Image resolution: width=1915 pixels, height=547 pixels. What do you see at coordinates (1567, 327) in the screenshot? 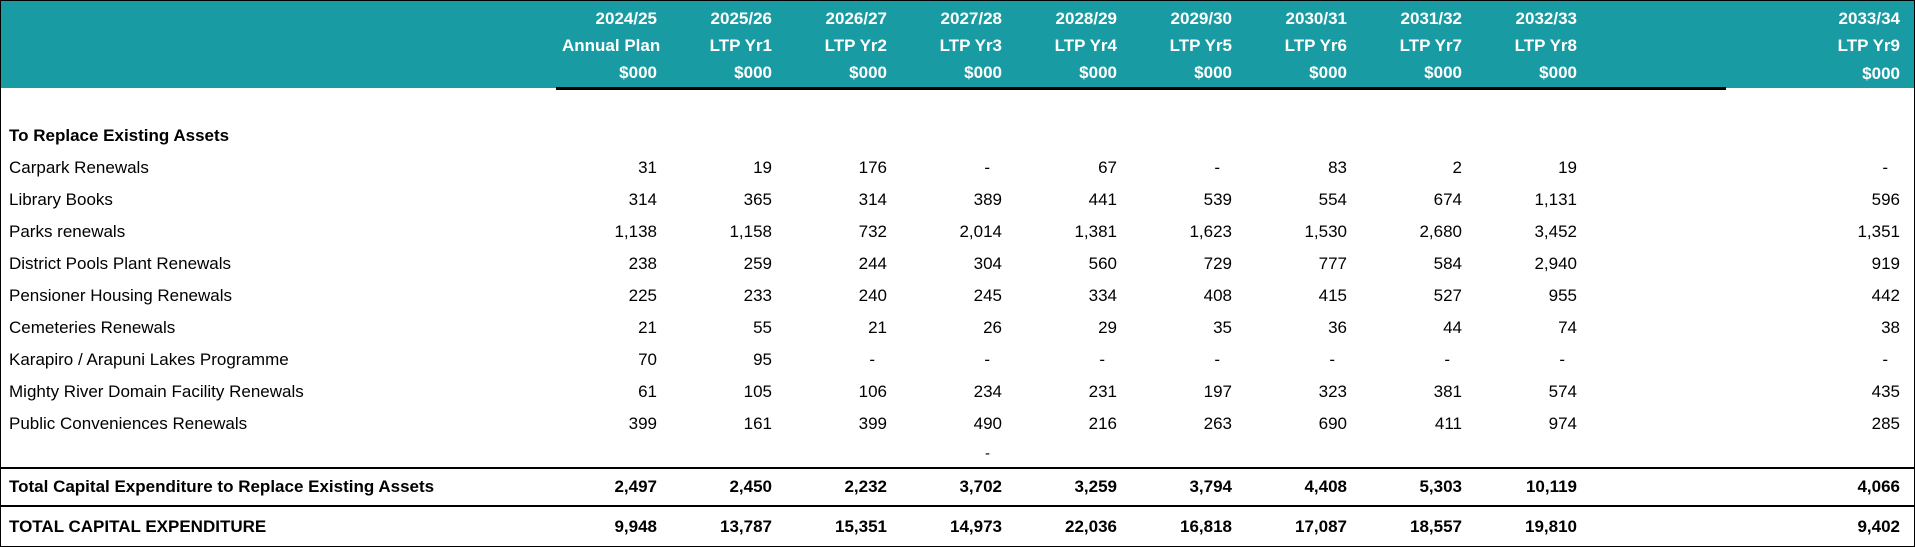
I see `value-cell: 74` at bounding box center [1567, 327].